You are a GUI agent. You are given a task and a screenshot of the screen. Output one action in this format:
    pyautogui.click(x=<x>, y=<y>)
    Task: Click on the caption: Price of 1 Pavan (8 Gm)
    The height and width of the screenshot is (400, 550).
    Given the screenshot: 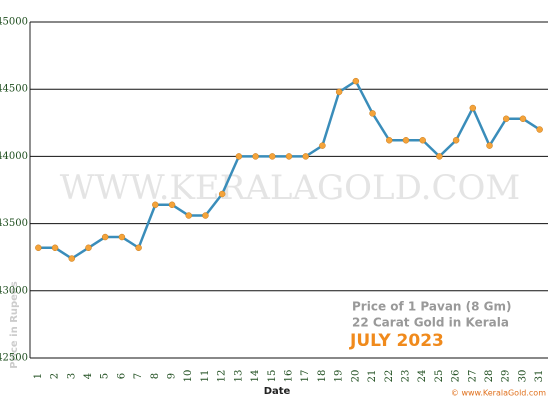 What is the action you would take?
    pyautogui.click(x=432, y=307)
    